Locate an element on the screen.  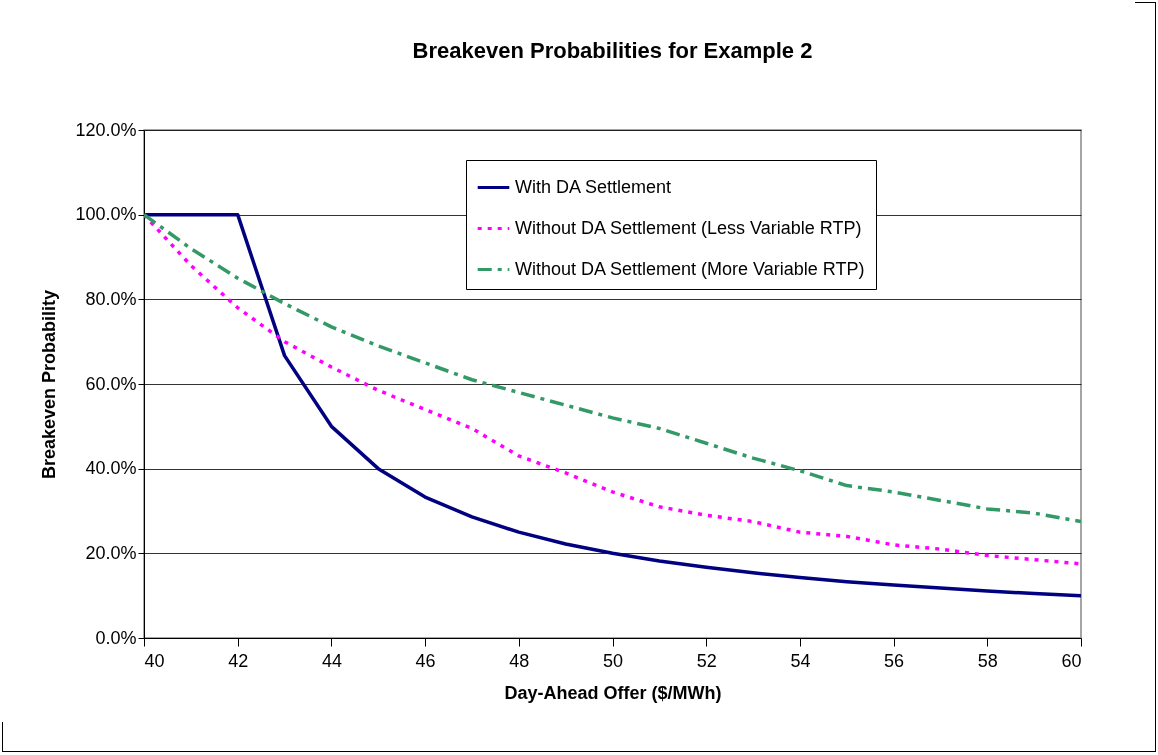
x-tick-label: 44 is located at coordinates (331, 660).